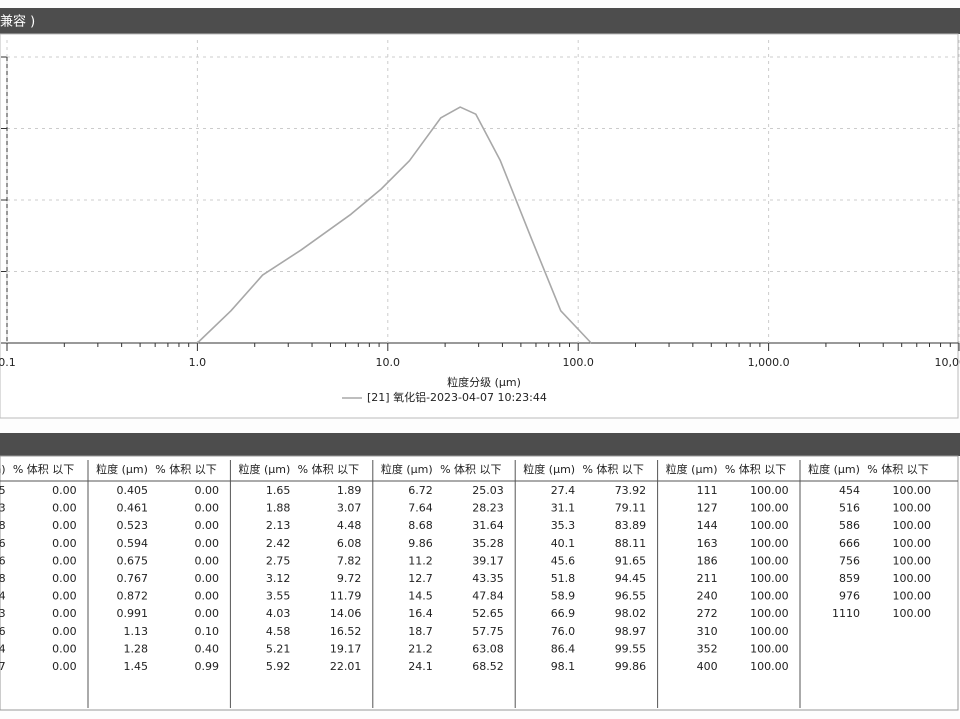 The width and height of the screenshot is (960, 719). What do you see at coordinates (346, 648) in the screenshot?
I see `percent-cell: 19.17` at bounding box center [346, 648].